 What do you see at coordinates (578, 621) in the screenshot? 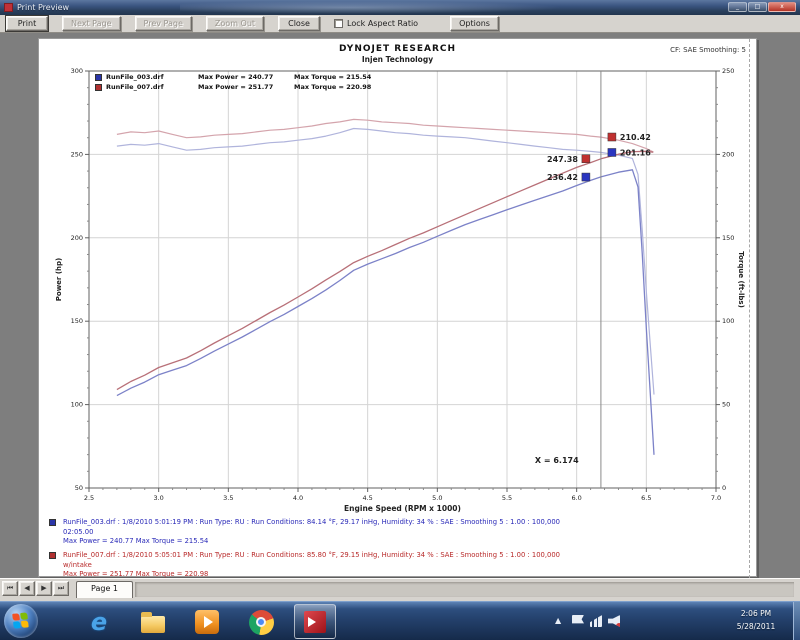
I see `action-center-flag-icon` at bounding box center [578, 621].